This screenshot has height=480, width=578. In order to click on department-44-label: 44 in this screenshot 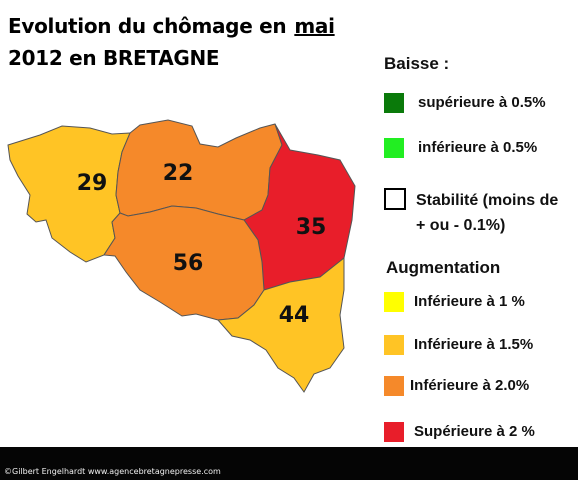, I will do `click(294, 315)`.